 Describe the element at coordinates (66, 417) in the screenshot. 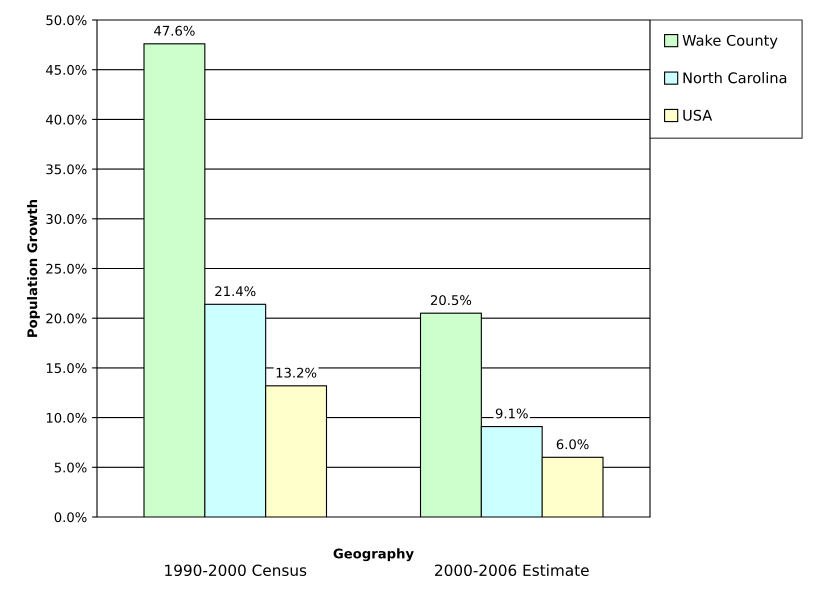

I see `y-tick-label: 10.0%` at that location.